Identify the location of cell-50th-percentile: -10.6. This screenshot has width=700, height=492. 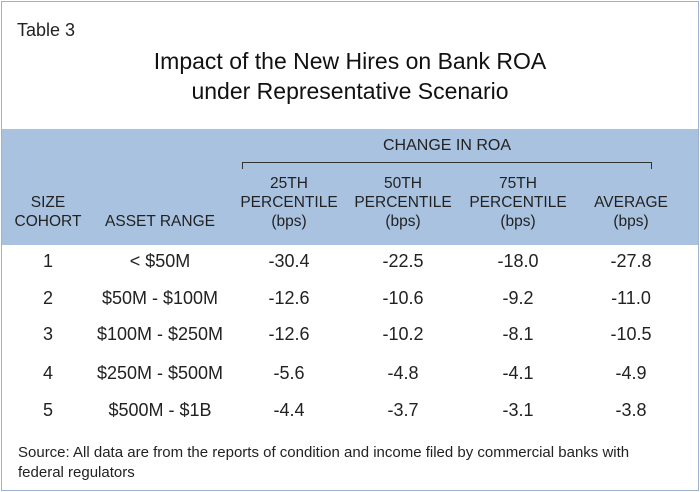
(403, 298).